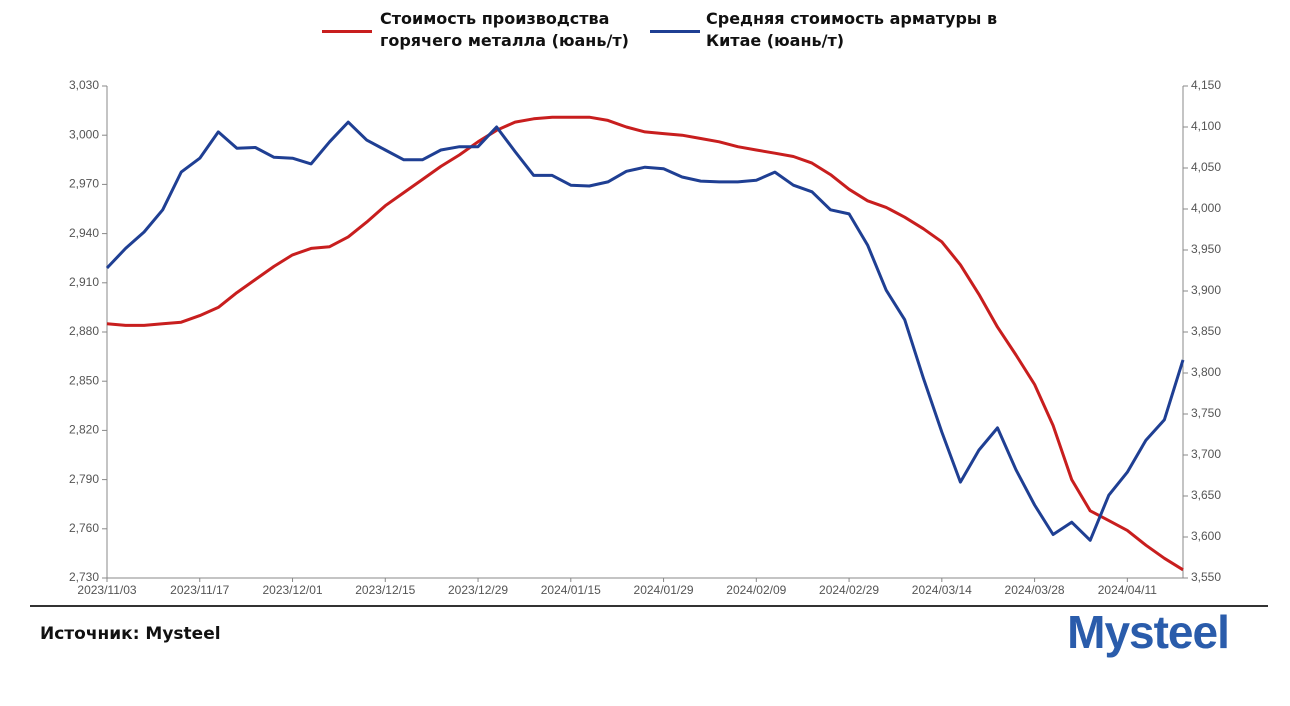  Describe the element at coordinates (1206, 331) in the screenshot. I see `y2-tick-label: 3,850` at that location.